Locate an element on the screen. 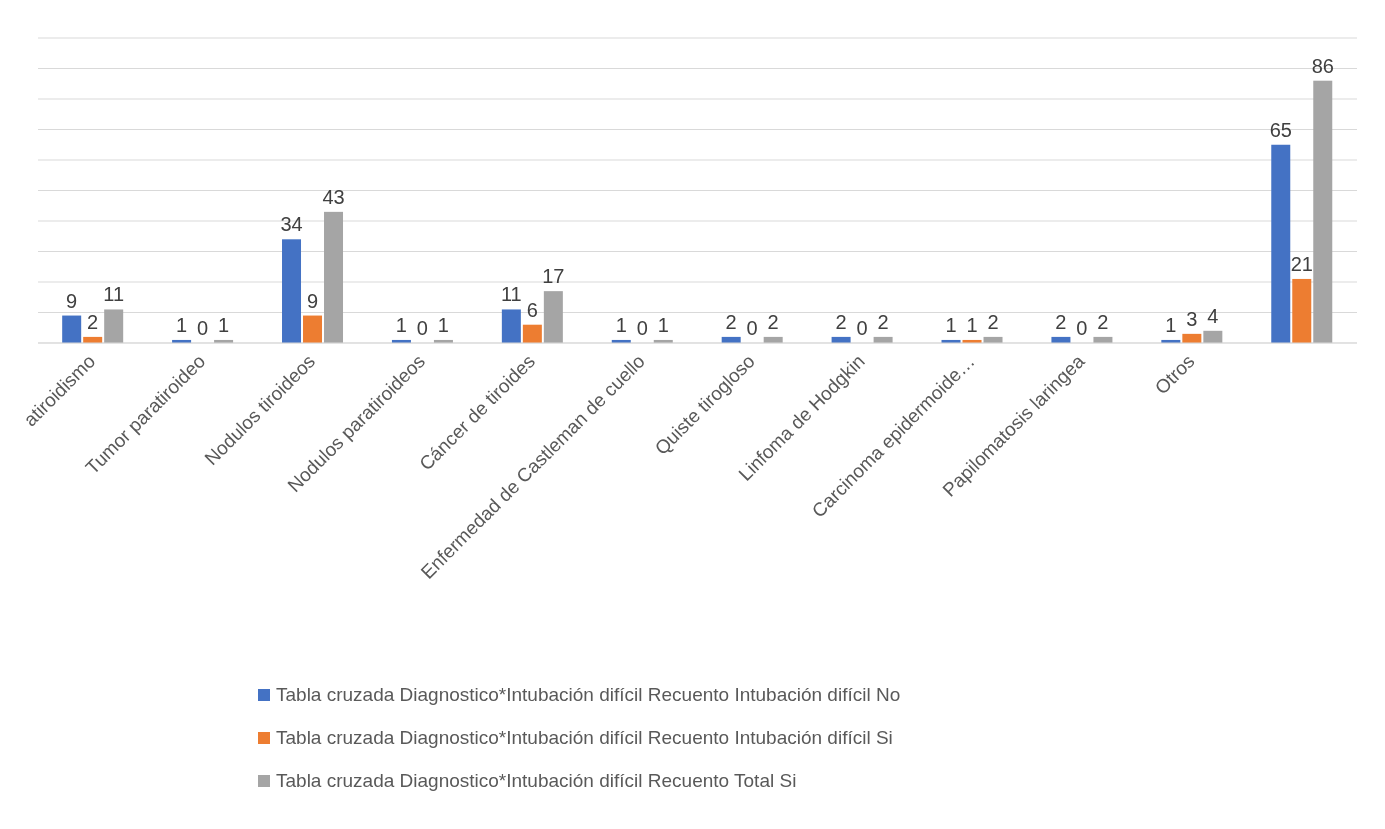  legend-label: Tabla cruzada Diagnostico*Intubación difícil Recuento Total Si is located at coordinates (536, 780).